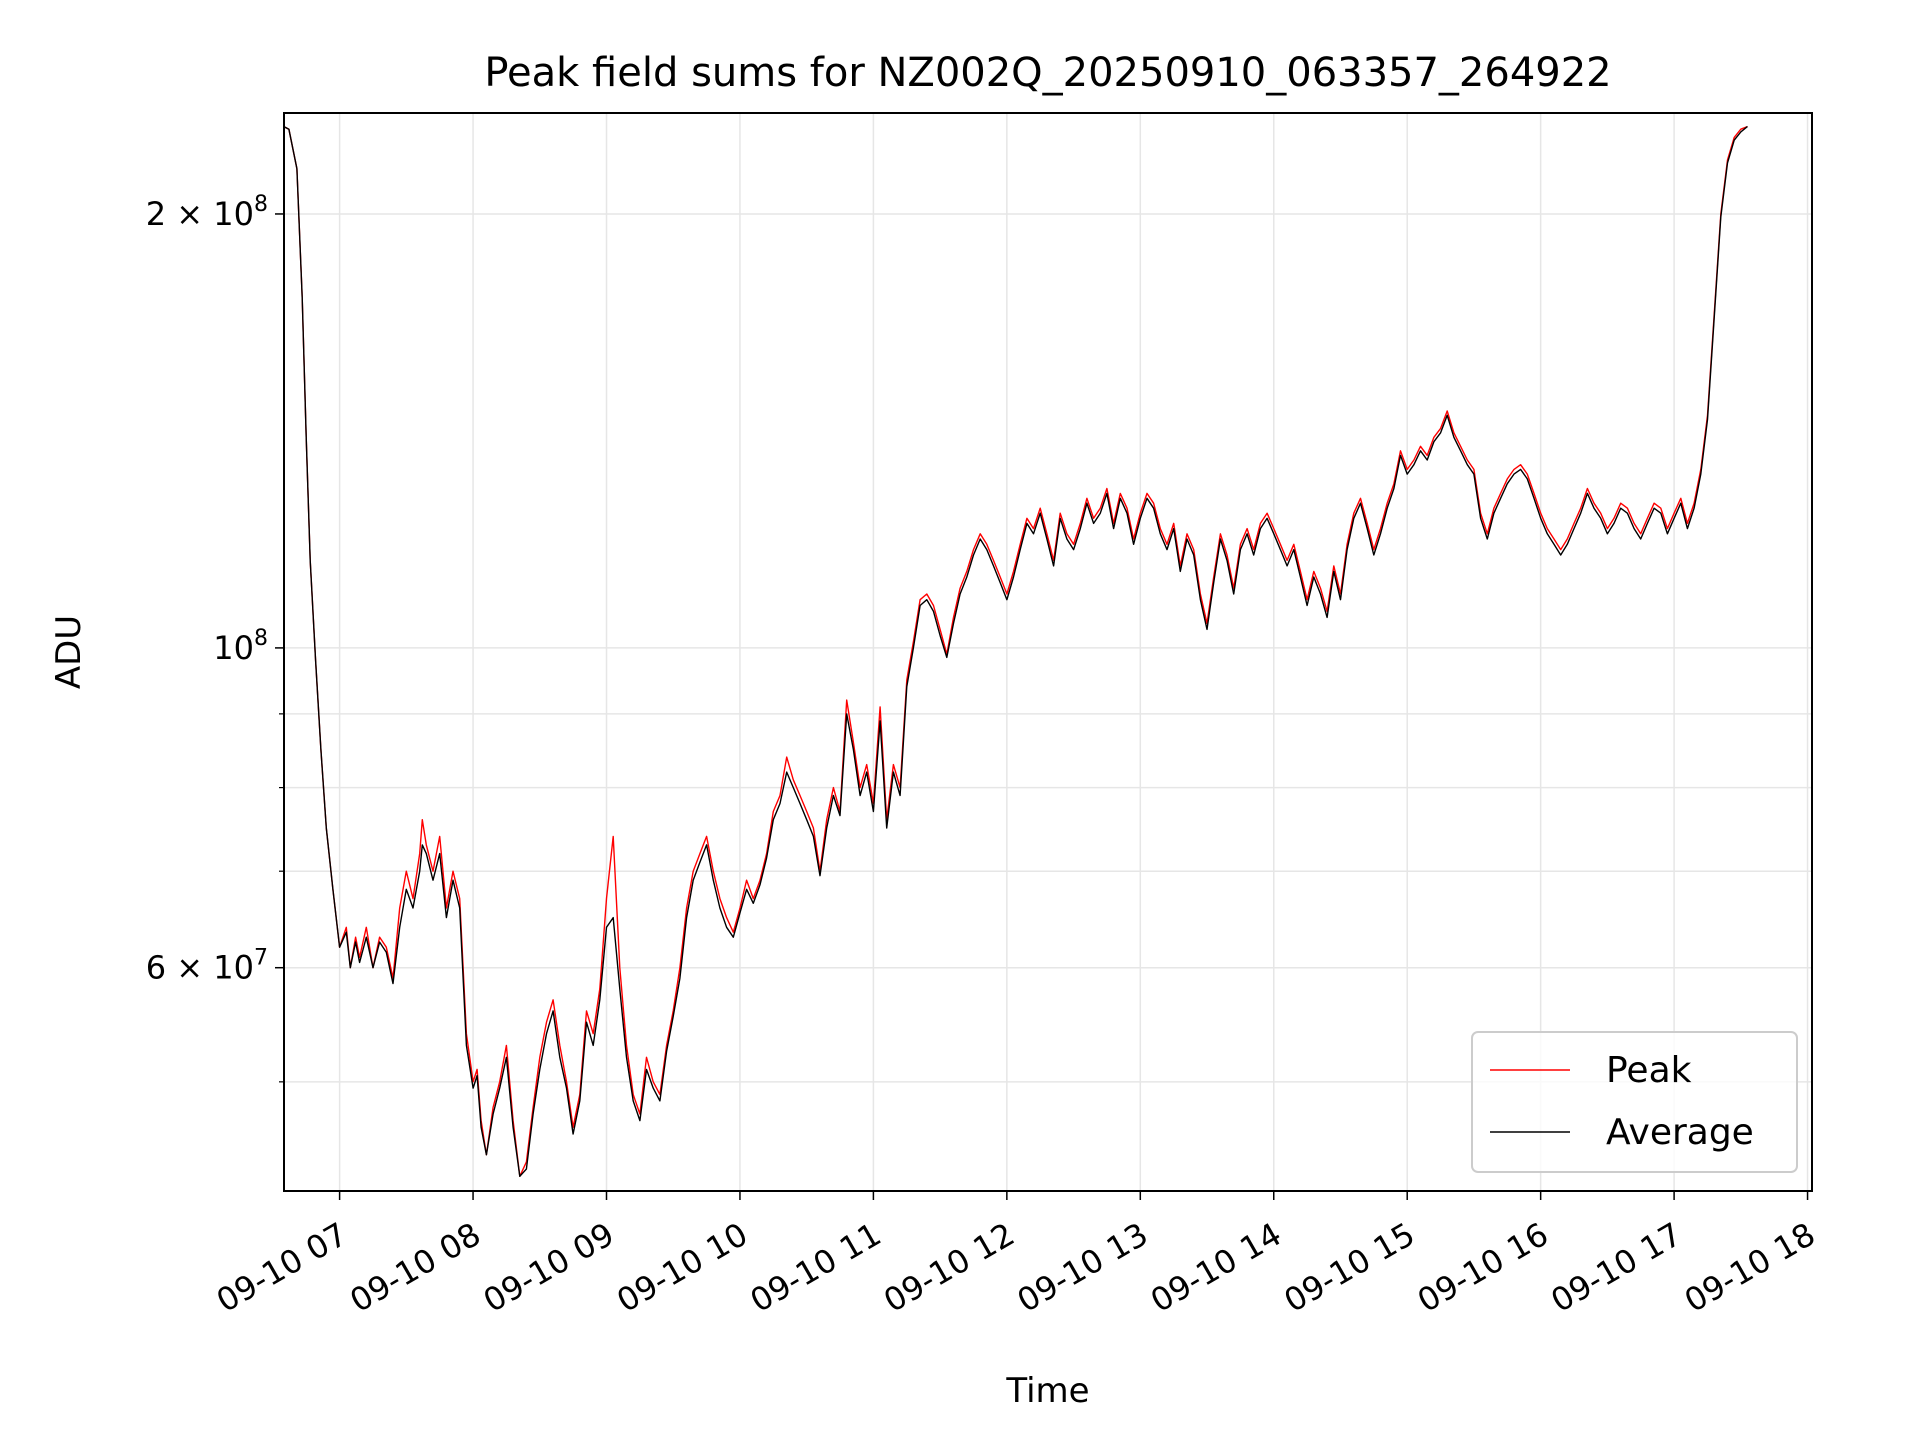  Describe the element at coordinates (1047, 1391) in the screenshot. I see `x-axis-label: Time` at that location.